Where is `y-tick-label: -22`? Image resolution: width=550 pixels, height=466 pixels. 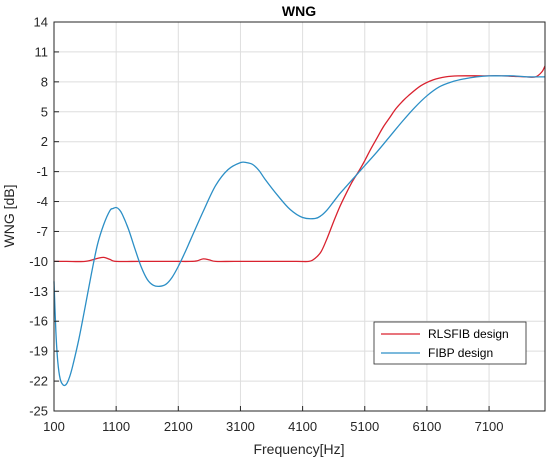 y-tick-label: -22 is located at coordinates (38, 381).